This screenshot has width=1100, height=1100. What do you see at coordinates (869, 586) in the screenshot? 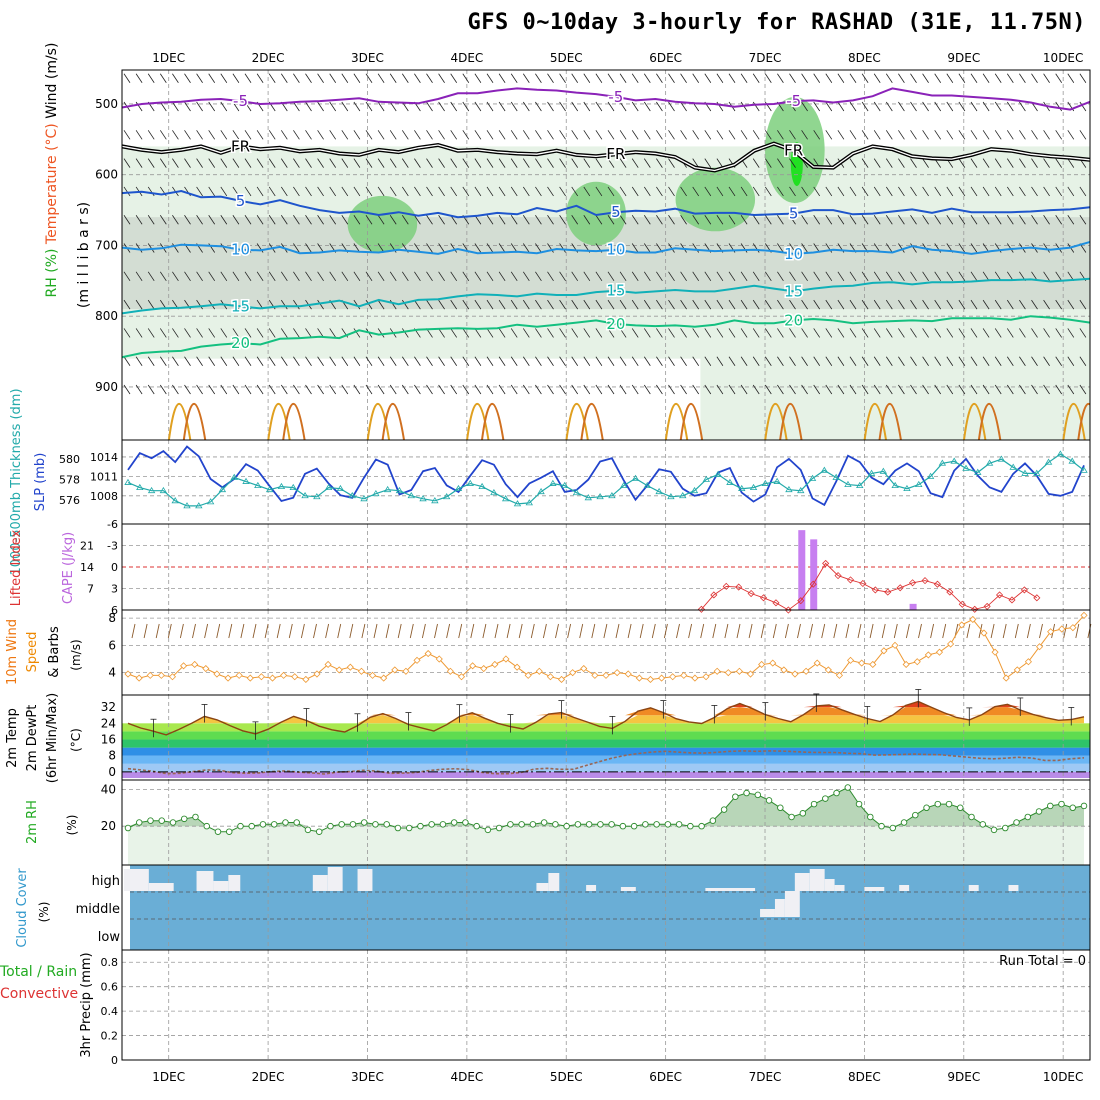
I see `lifted-index-line` at bounding box center [869, 586].